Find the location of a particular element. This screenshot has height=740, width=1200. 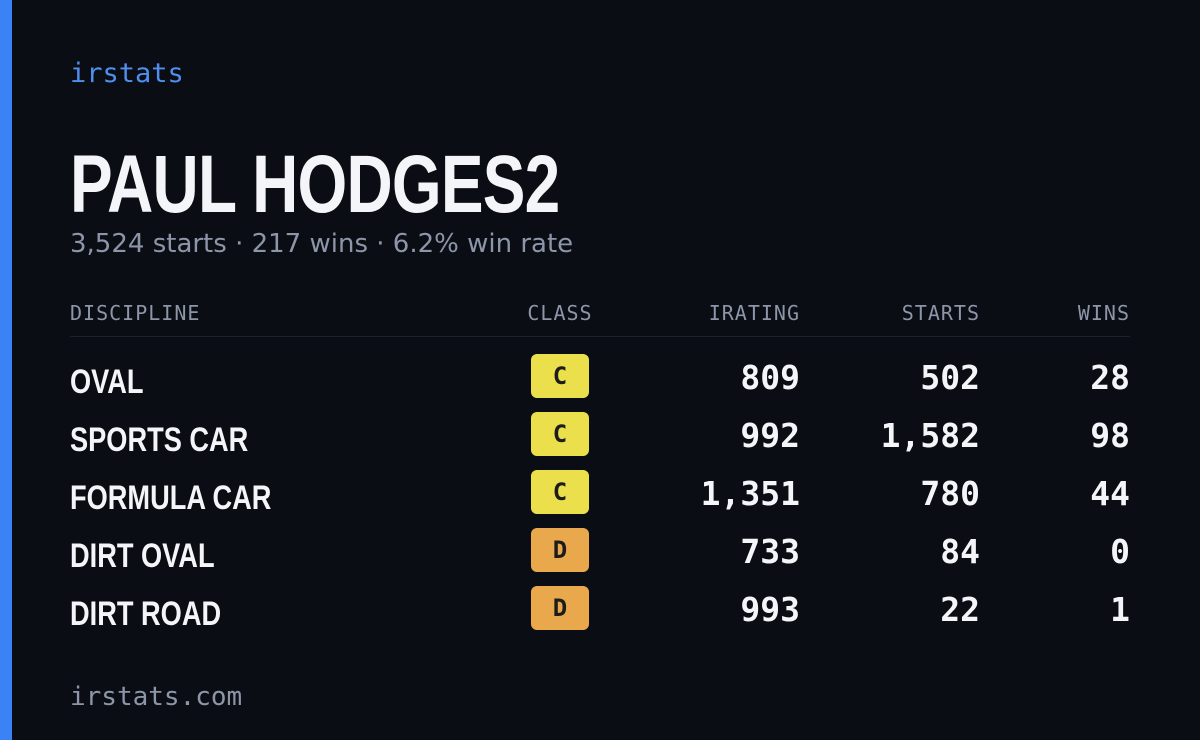

starts-value: 502 is located at coordinates (950, 377).